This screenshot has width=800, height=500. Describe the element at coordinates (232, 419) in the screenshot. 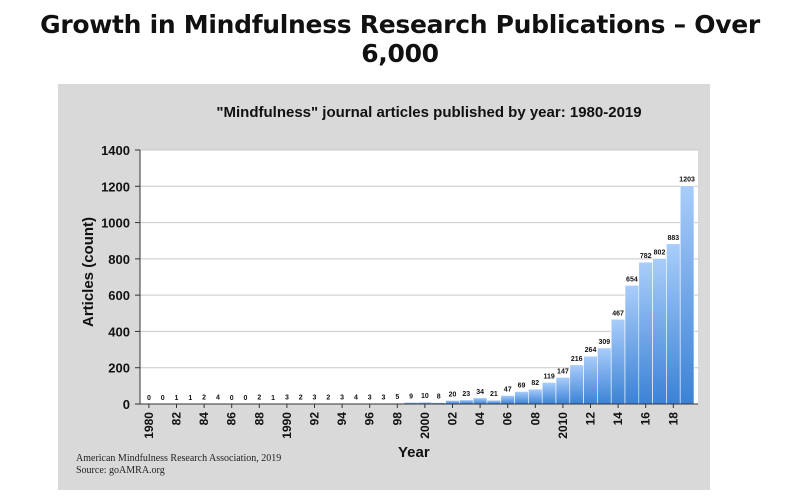

I see `x-tick-label: 86` at that location.